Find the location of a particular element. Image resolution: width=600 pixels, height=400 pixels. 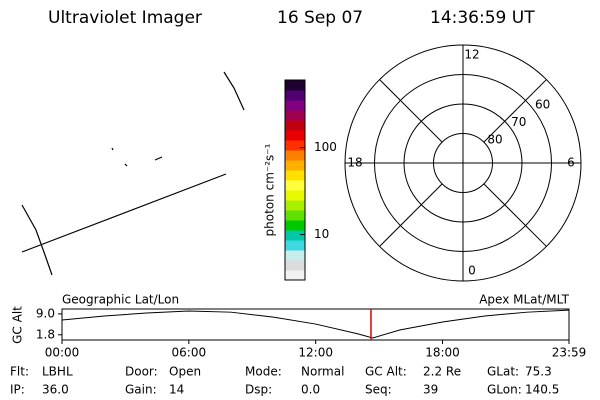

polar-hour-label: 6 is located at coordinates (571, 163).